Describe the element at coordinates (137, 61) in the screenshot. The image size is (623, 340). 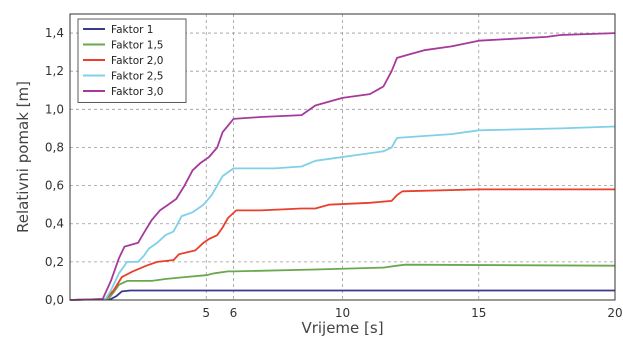
I see `legend-label: Faktor 2,0` at that location.